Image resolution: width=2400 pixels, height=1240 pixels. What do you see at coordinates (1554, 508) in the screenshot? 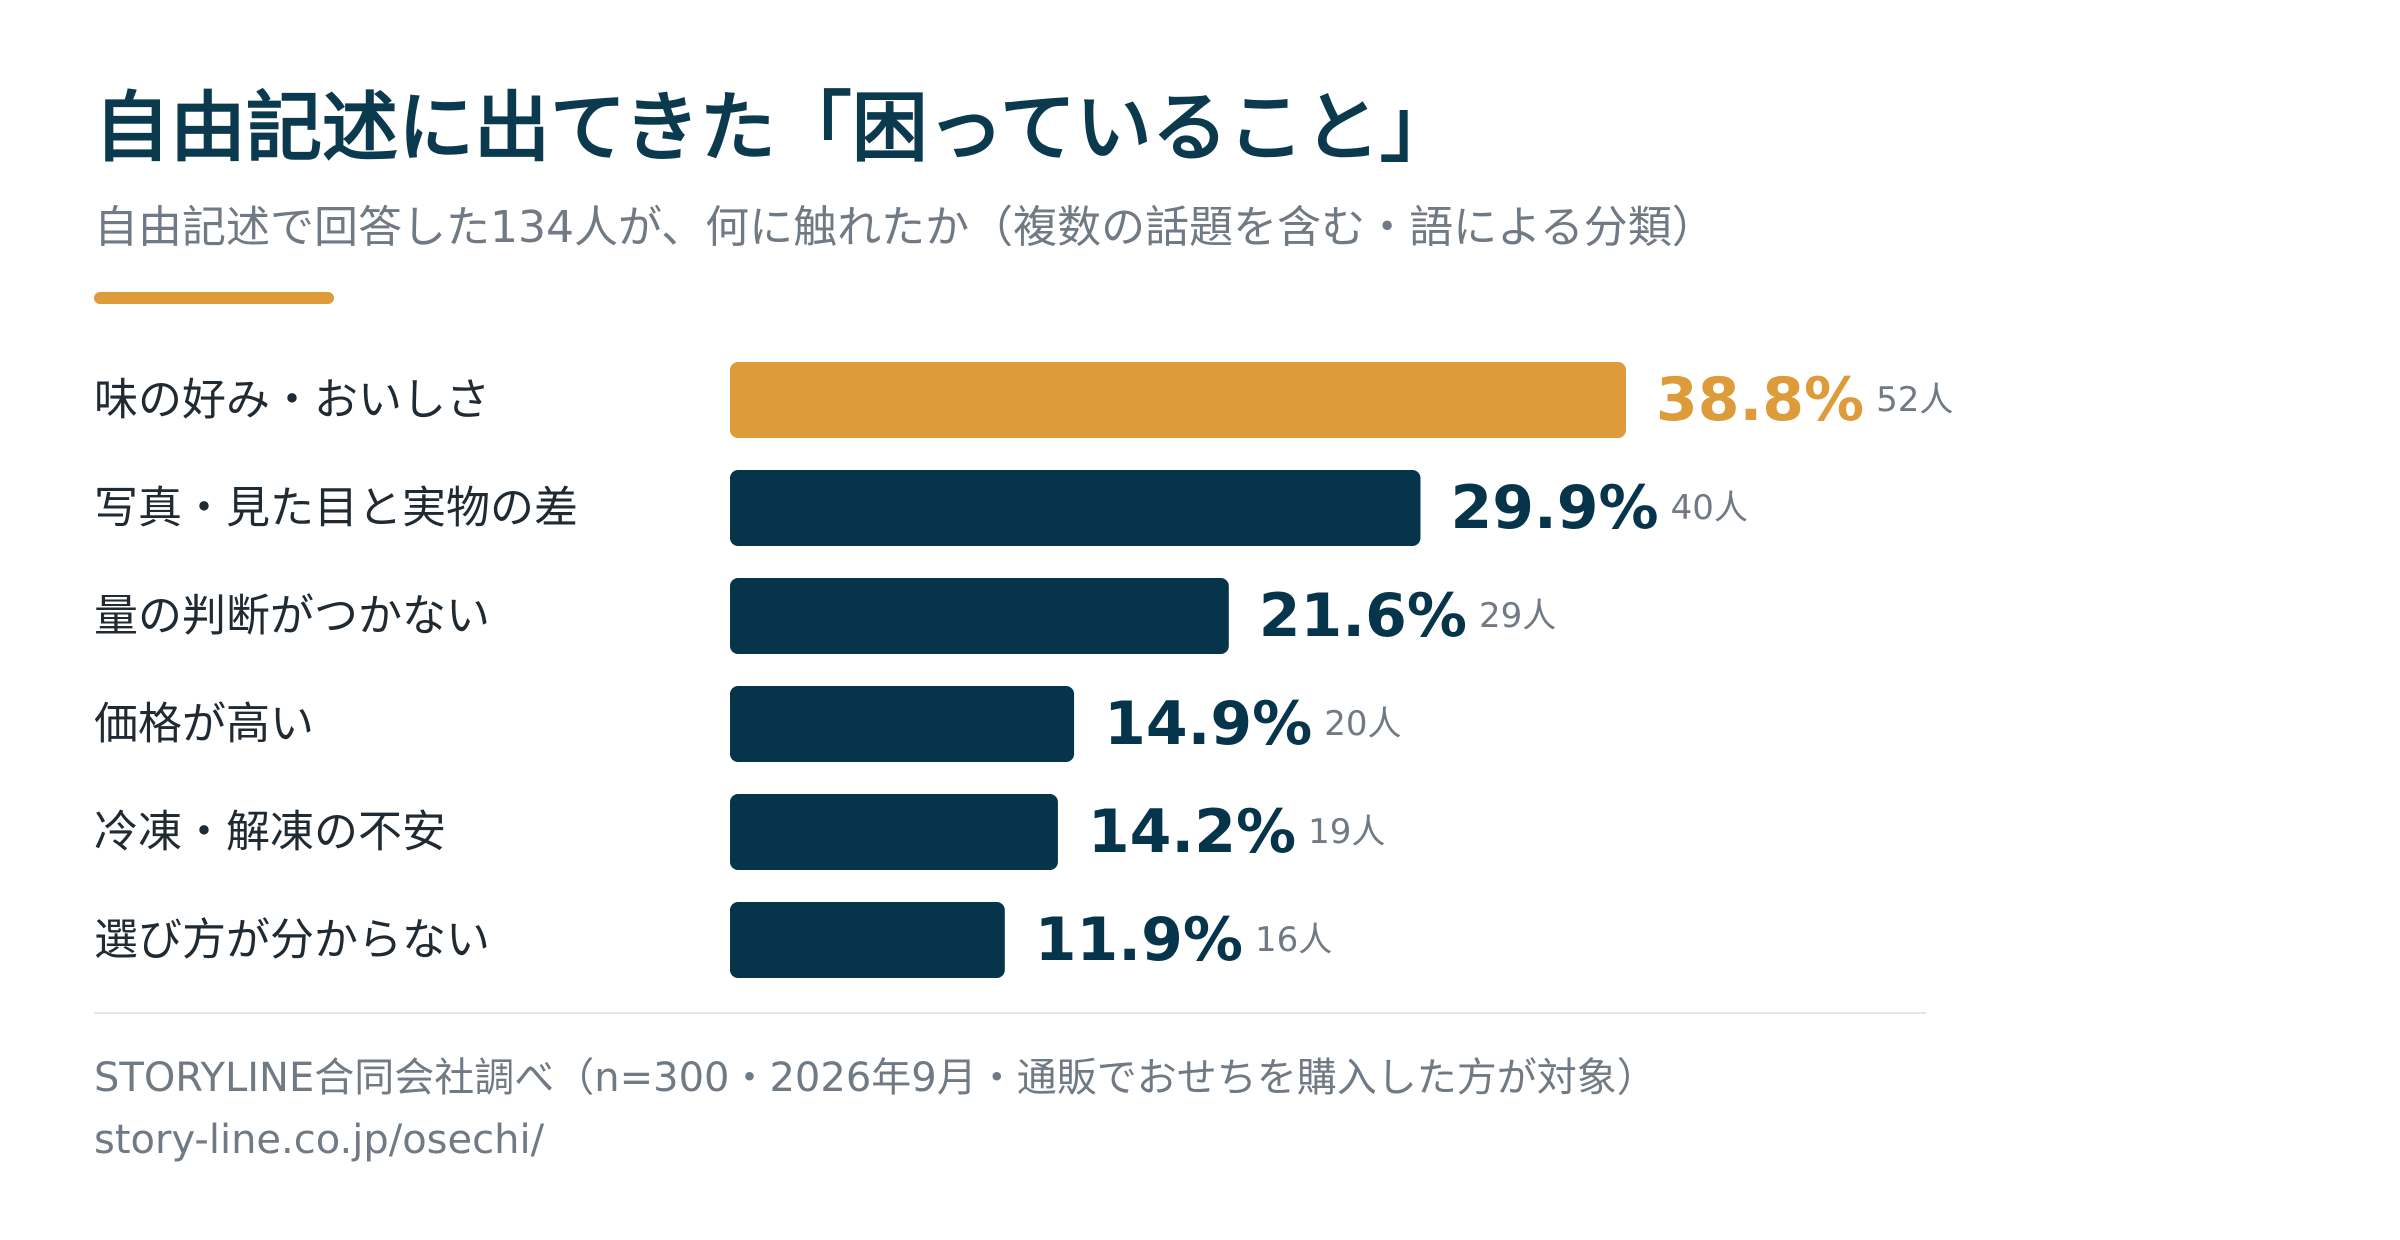
I see `percent-label: 29.9%` at bounding box center [1554, 508].